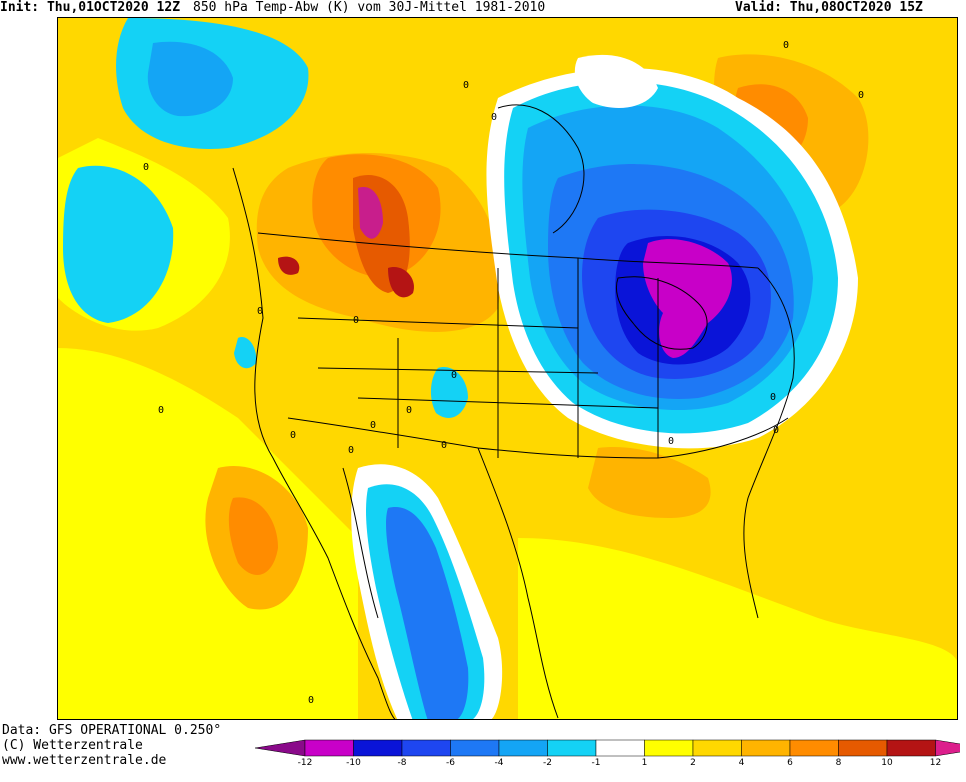 The width and height of the screenshot is (966, 782). What do you see at coordinates (644, 763) in the screenshot?
I see `legend-tick-label: 1` at bounding box center [644, 763].